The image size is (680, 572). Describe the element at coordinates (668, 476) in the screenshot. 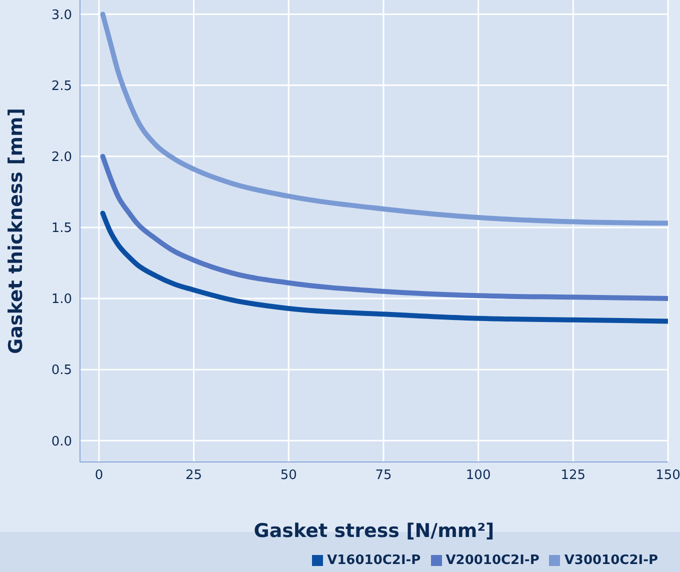

I see `x-tick-label: 150` at that location.